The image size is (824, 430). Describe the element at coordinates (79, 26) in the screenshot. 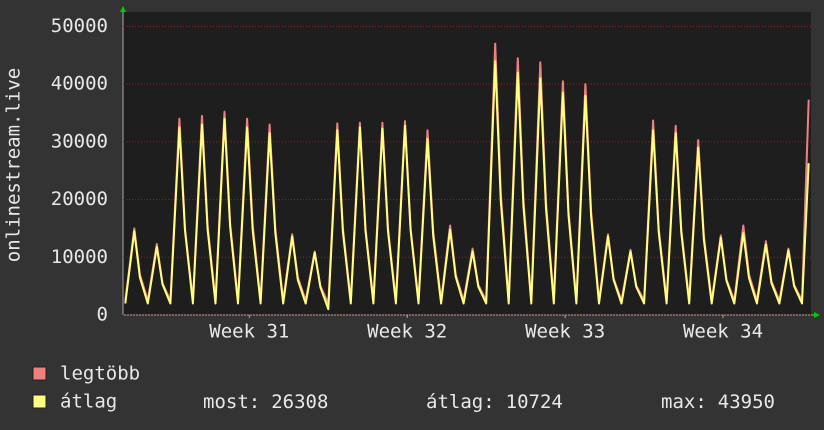

I see `y-tick-label: 50000` at that location.